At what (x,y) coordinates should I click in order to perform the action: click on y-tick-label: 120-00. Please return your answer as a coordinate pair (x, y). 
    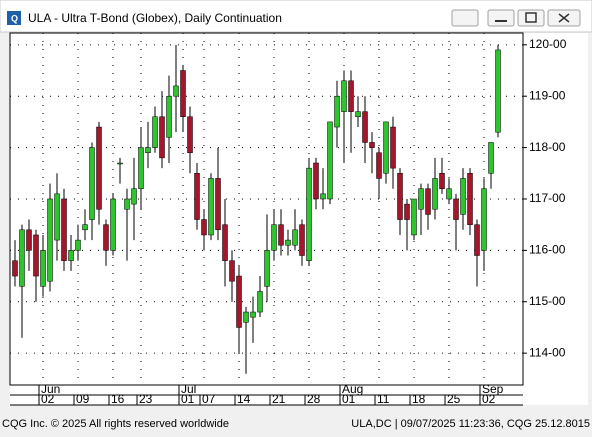
    Looking at the image, I should click on (548, 44).